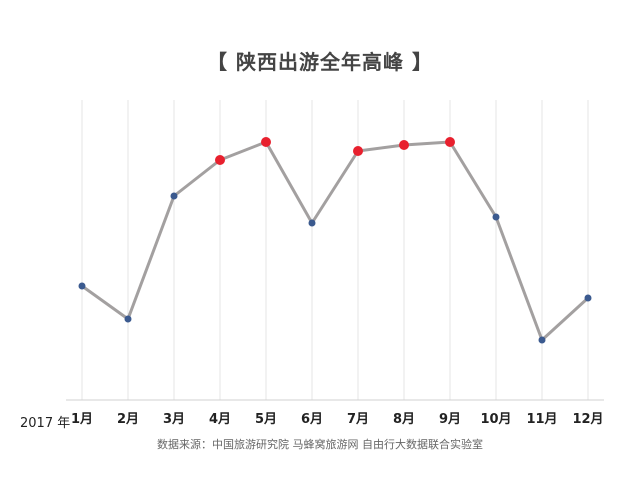 The height and width of the screenshot is (488, 640). What do you see at coordinates (450, 419) in the screenshot?
I see `x-tick-label-9: 9月` at bounding box center [450, 419].